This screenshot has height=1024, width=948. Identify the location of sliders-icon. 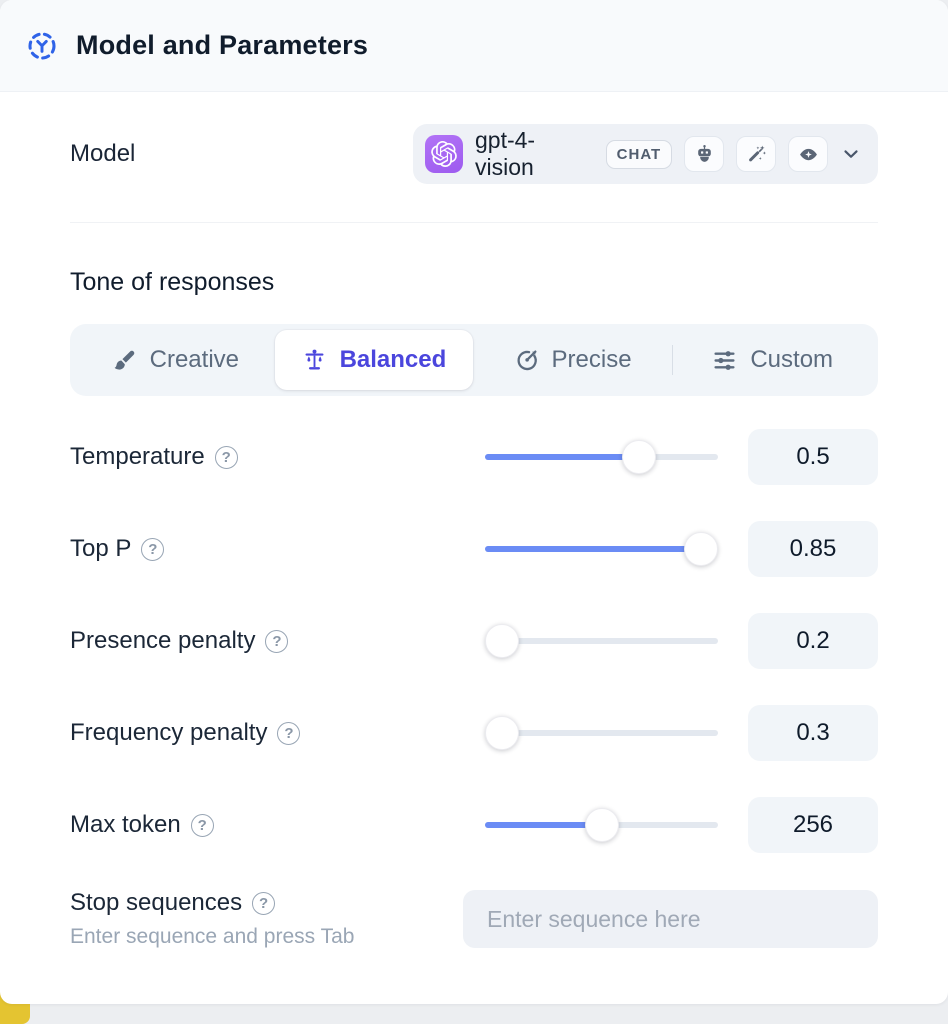
(724, 360).